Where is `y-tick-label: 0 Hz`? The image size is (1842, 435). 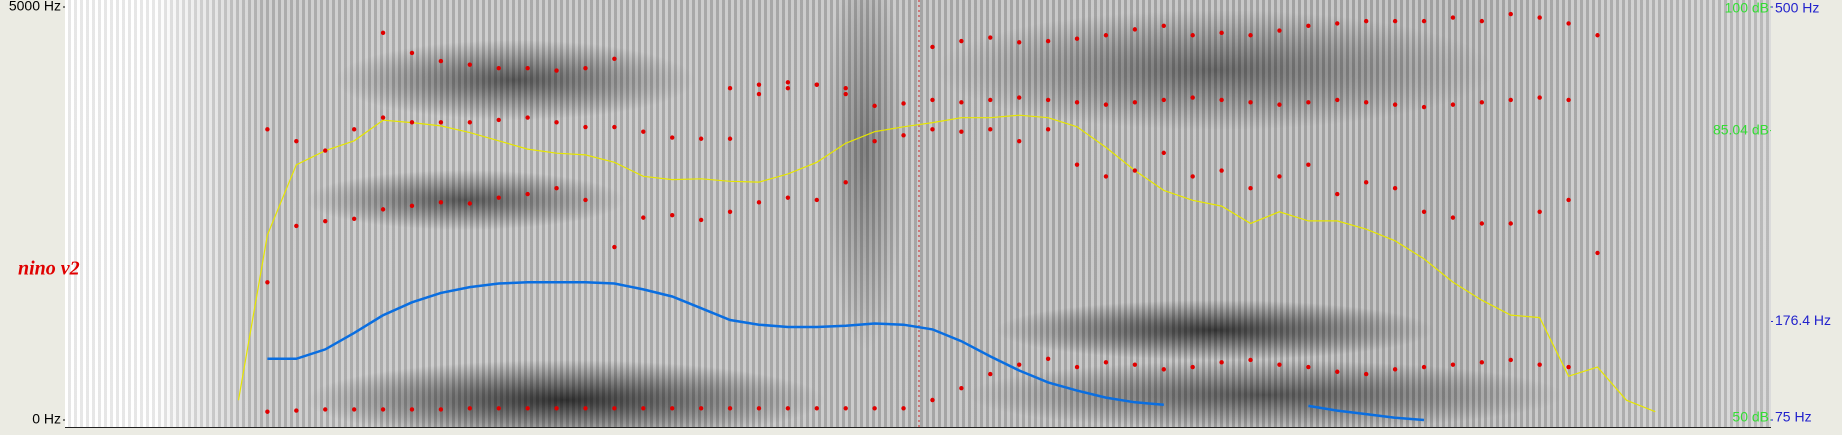
y-tick-label: 0 Hz is located at coordinates (46, 419).